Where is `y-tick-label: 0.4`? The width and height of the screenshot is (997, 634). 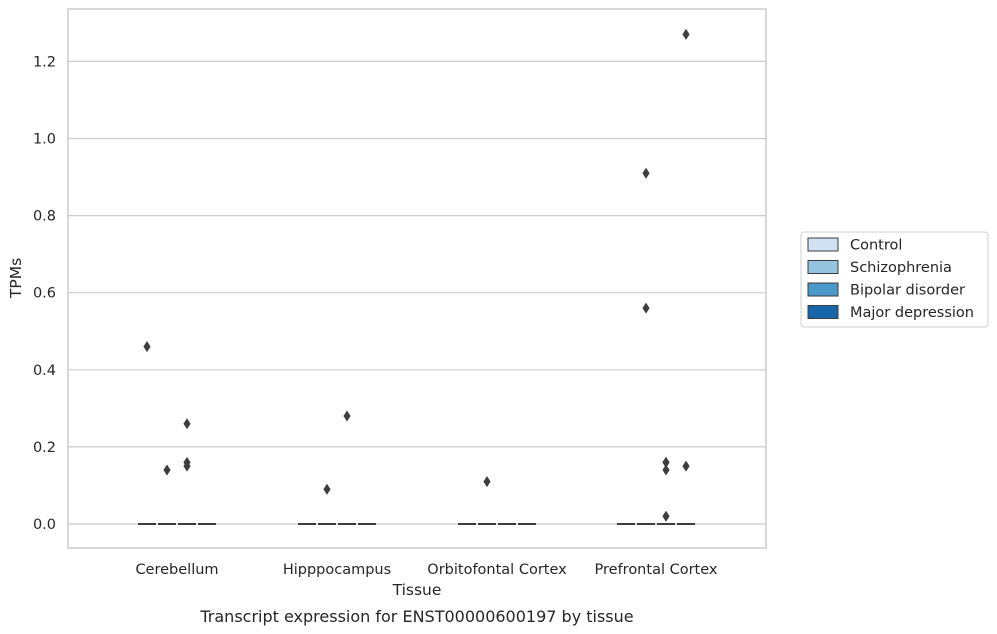 y-tick-label: 0.4 is located at coordinates (44, 371).